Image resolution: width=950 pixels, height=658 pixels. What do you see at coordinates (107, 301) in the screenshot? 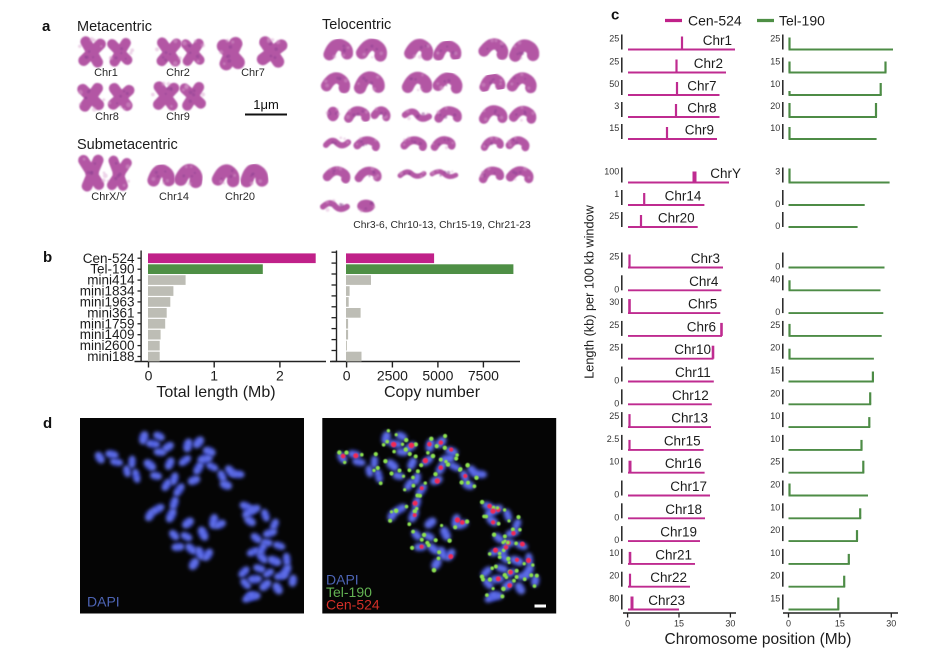
I see `svg-text: mini1963` at bounding box center [107, 301].